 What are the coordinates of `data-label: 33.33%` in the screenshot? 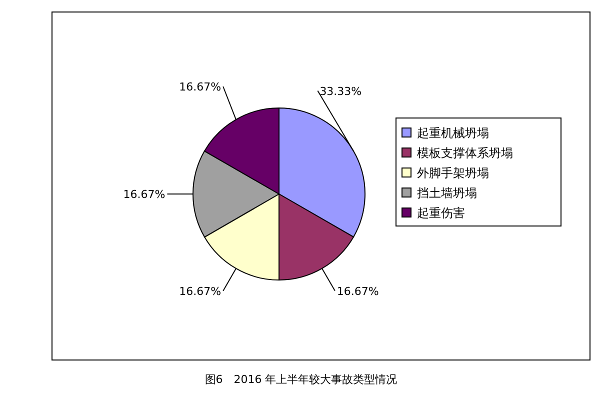 It's located at (341, 91).